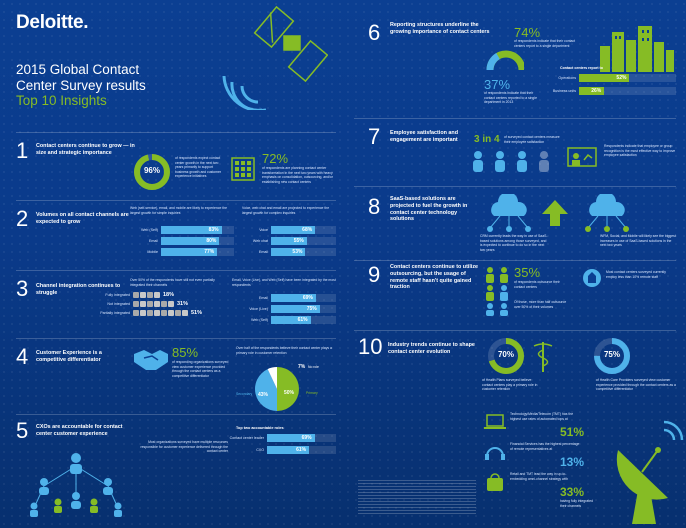 The width and height of the screenshot is (686, 528). I want to click on bar: 26%, so click(592, 91).